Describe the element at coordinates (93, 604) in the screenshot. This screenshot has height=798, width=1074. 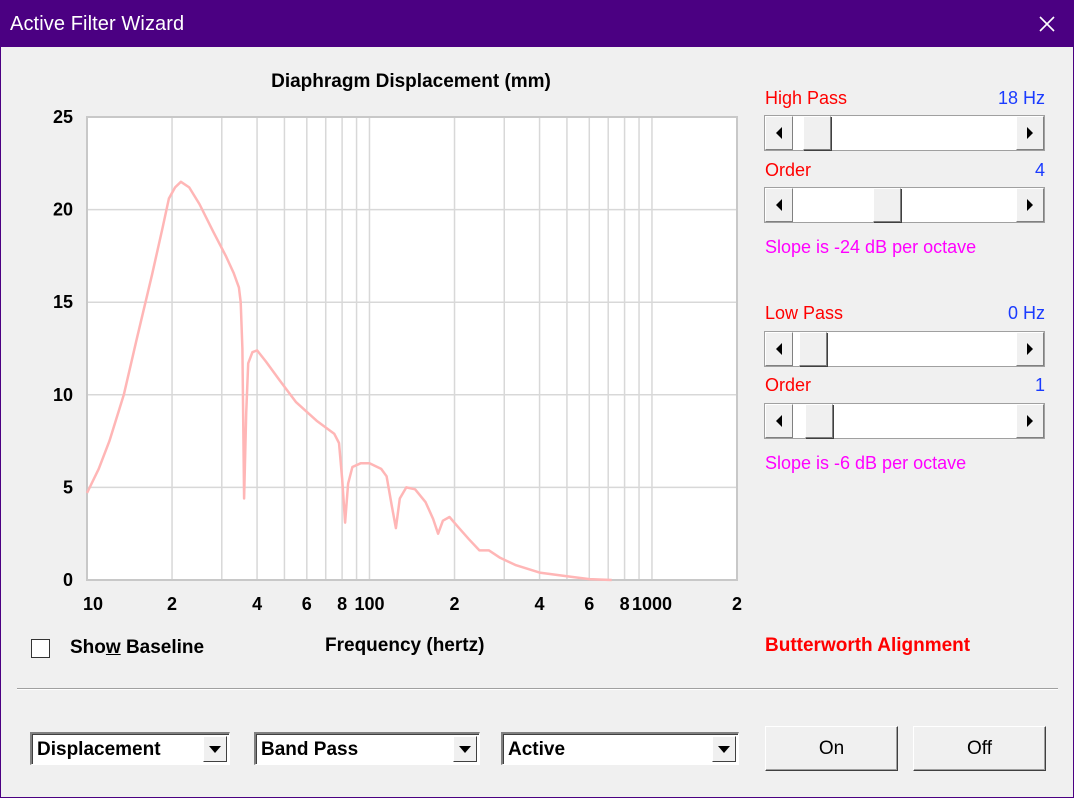
I see `x-tick-label: 10` at that location.